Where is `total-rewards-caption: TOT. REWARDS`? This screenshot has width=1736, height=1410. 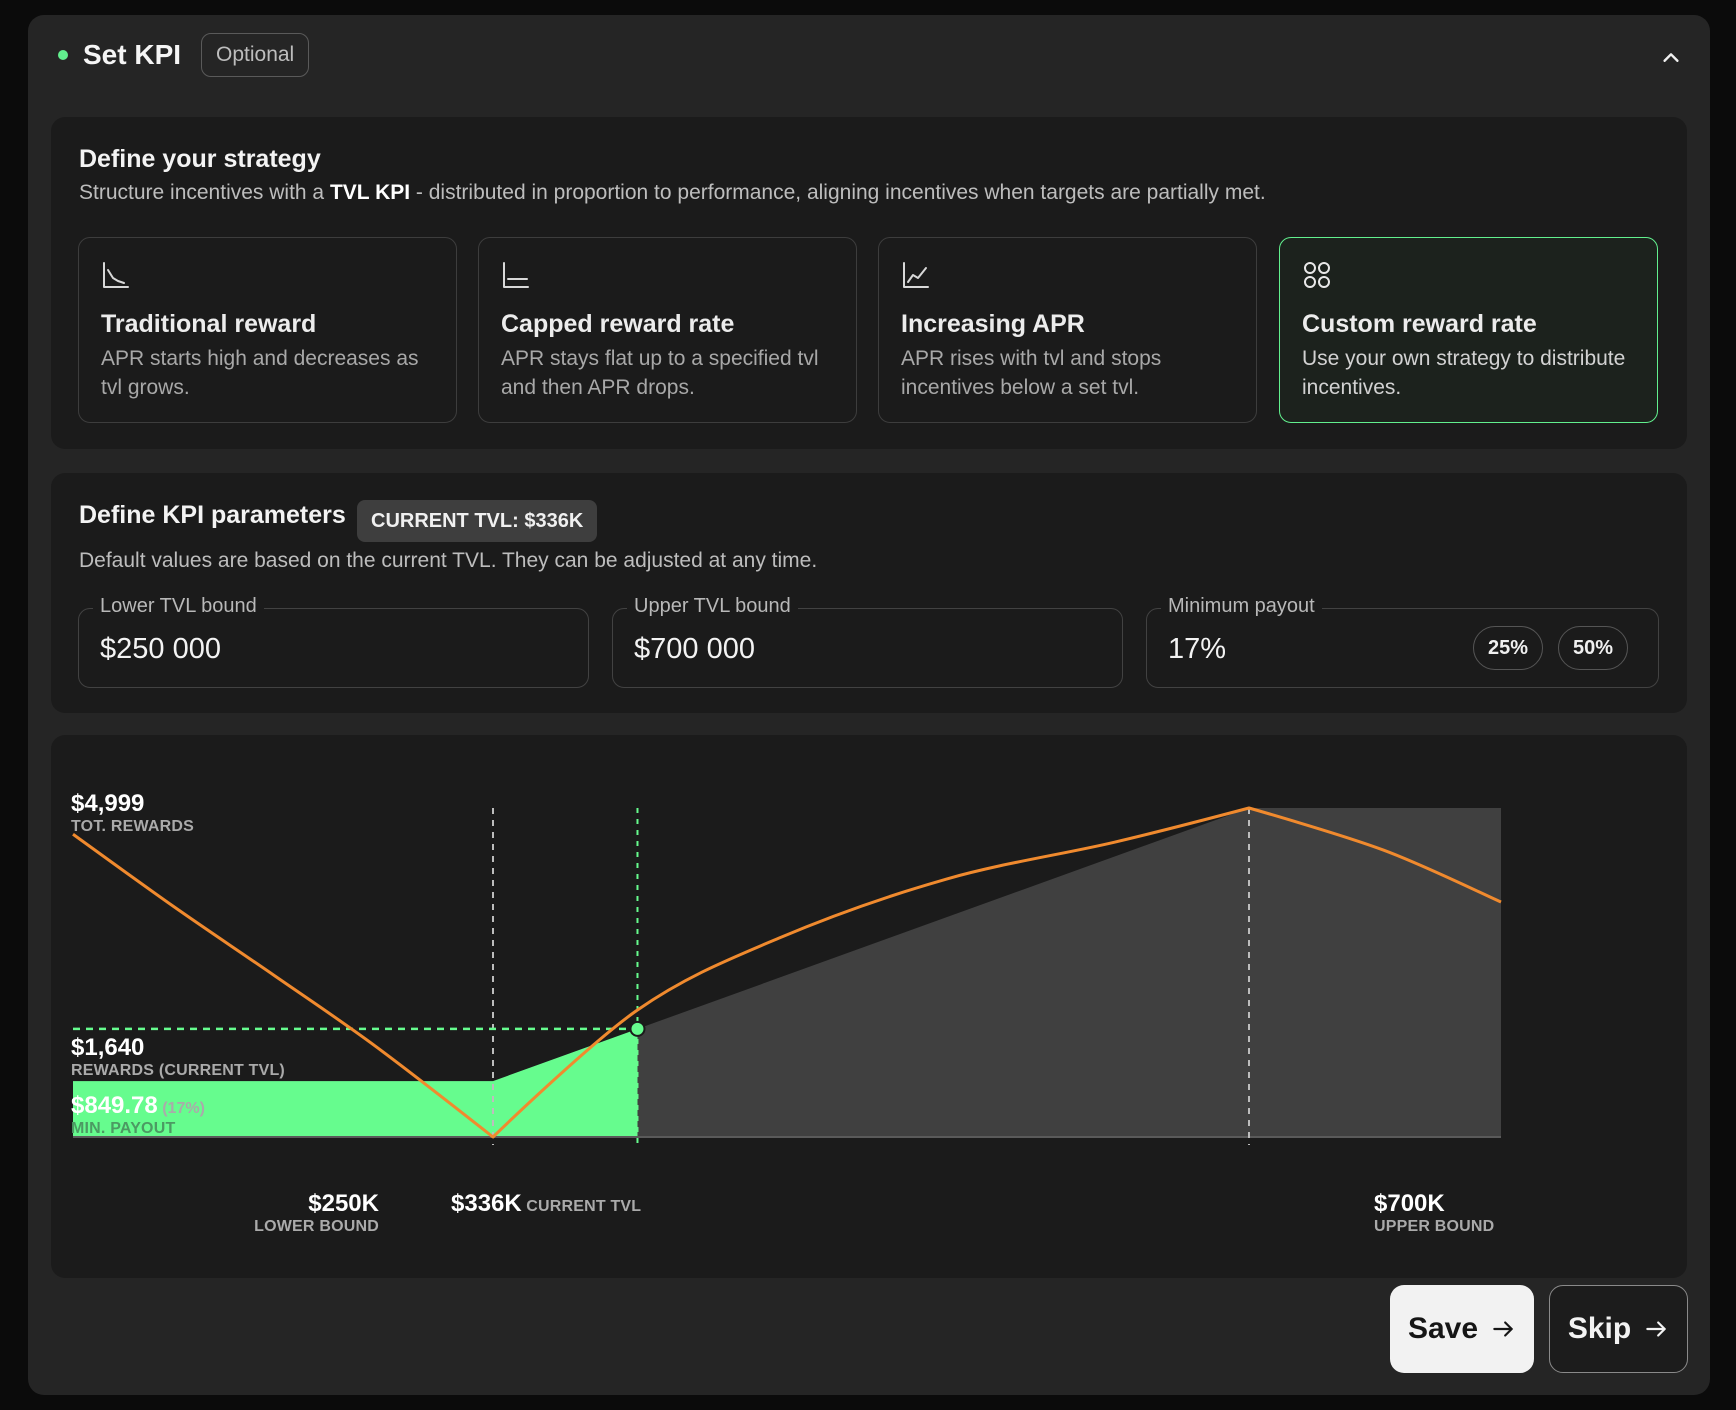 total-rewards-caption: TOT. REWARDS is located at coordinates (133, 826).